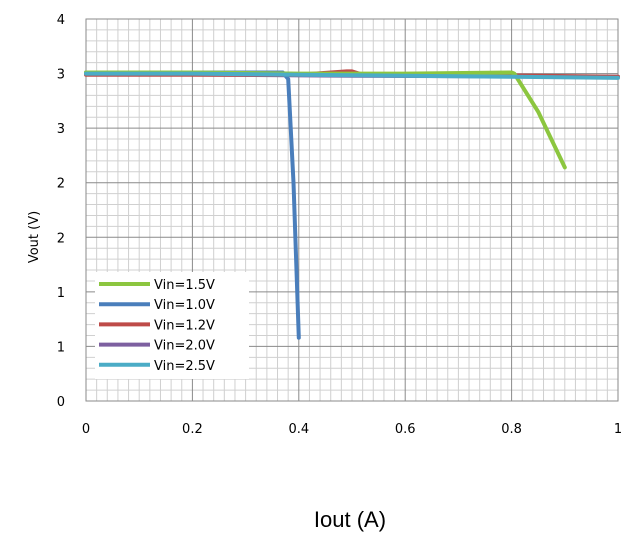 This screenshot has height=533, width=638. What do you see at coordinates (86, 429) in the screenshot?
I see `x-tick-label: 0` at bounding box center [86, 429].